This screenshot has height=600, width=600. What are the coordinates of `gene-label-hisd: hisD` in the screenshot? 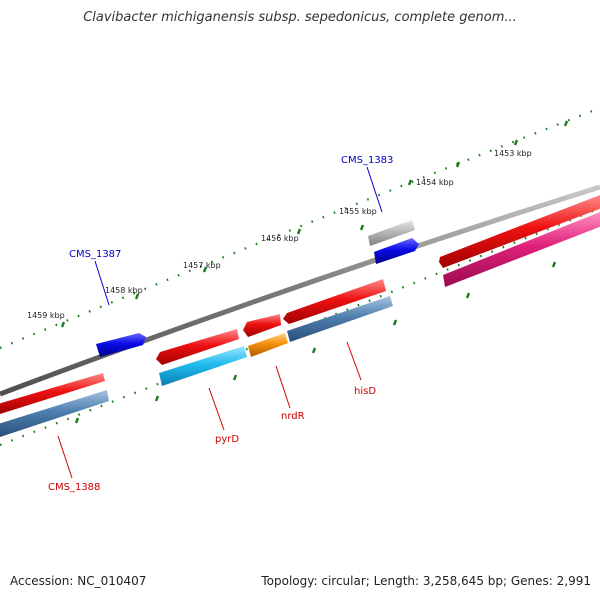 It's located at (365, 391).